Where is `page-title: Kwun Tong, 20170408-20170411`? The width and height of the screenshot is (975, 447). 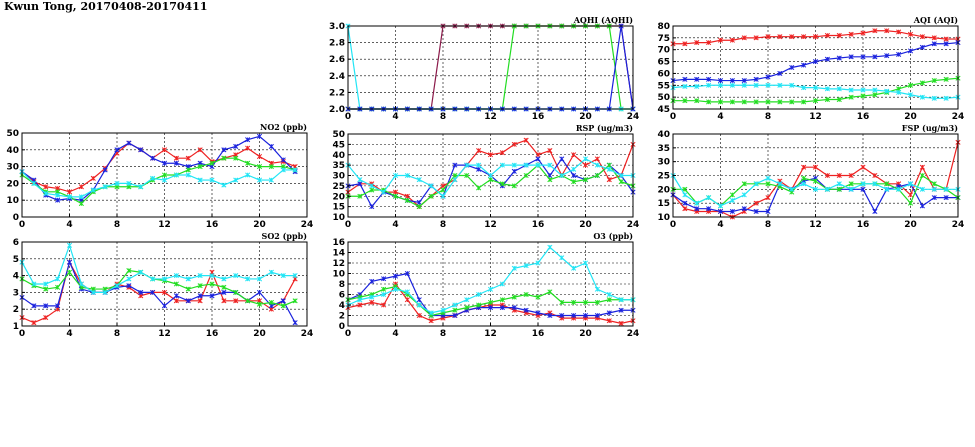 page-title: Kwun Tong, 20170408-20170411 is located at coordinates (106, 6).